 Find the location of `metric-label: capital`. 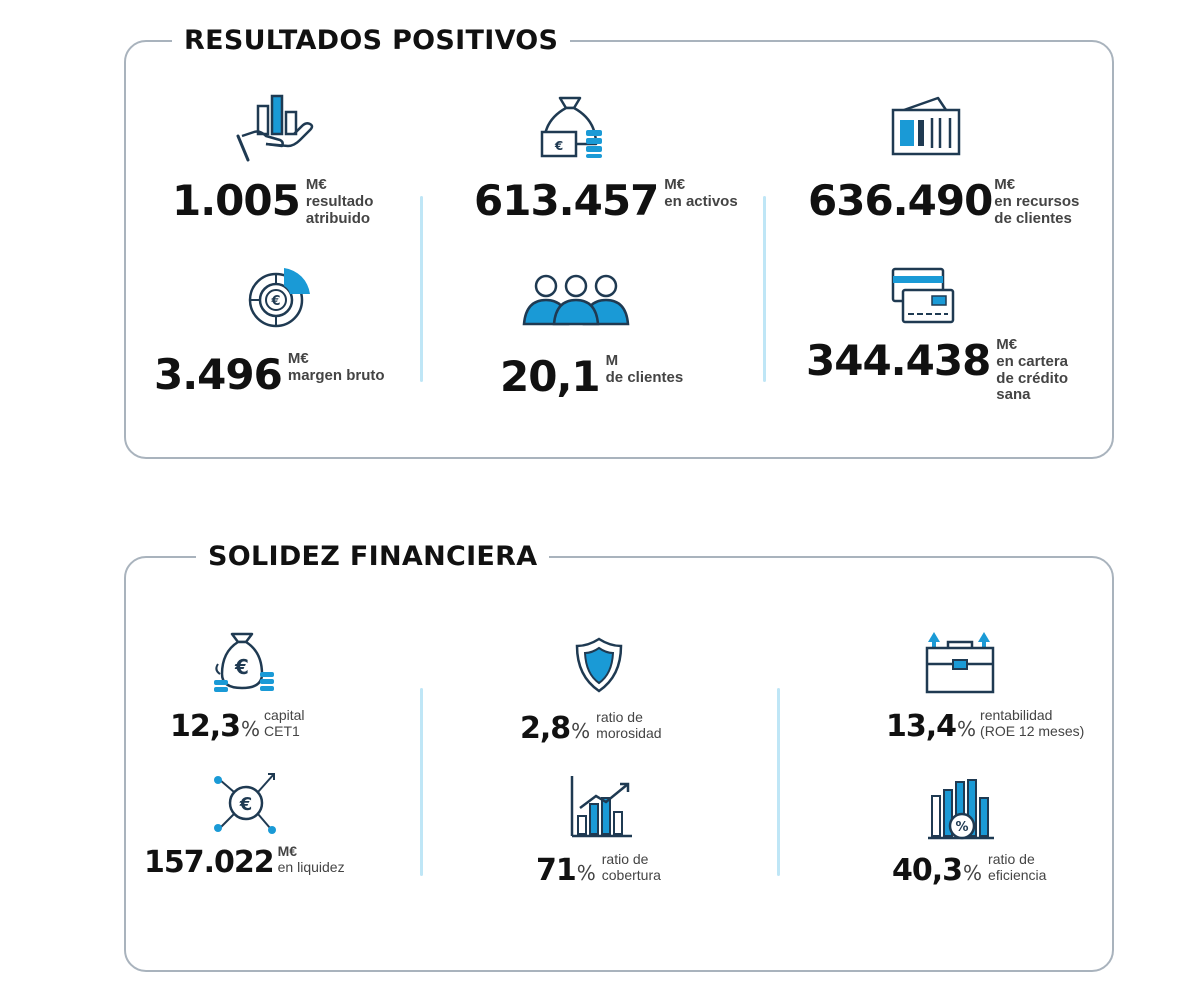

metric-label: capital is located at coordinates (284, 715).